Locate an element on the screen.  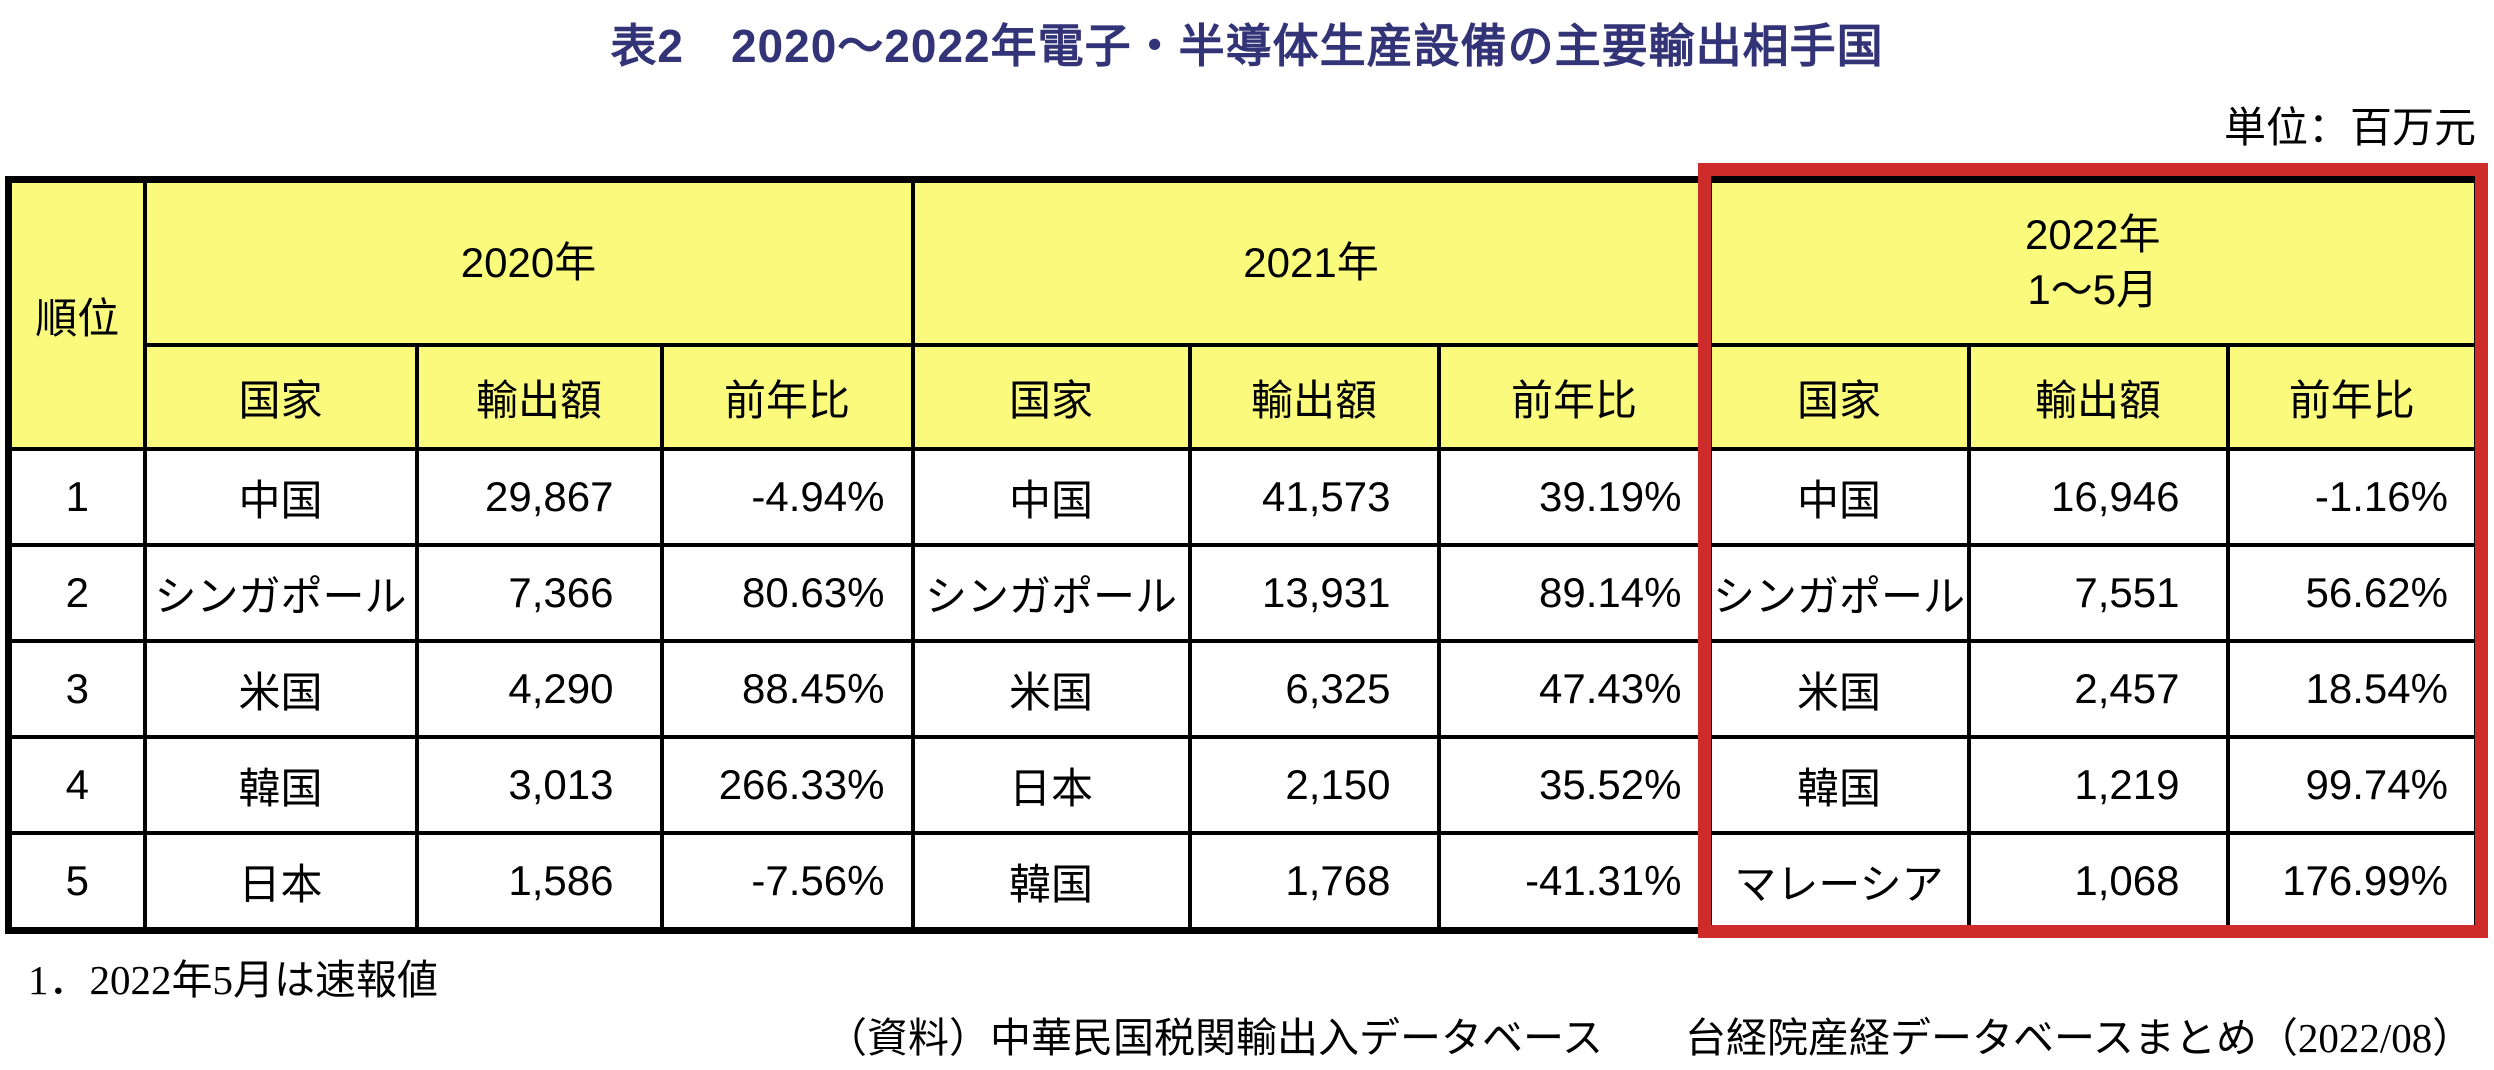
unit-note: 単位：百万元 is located at coordinates (2349, 129).